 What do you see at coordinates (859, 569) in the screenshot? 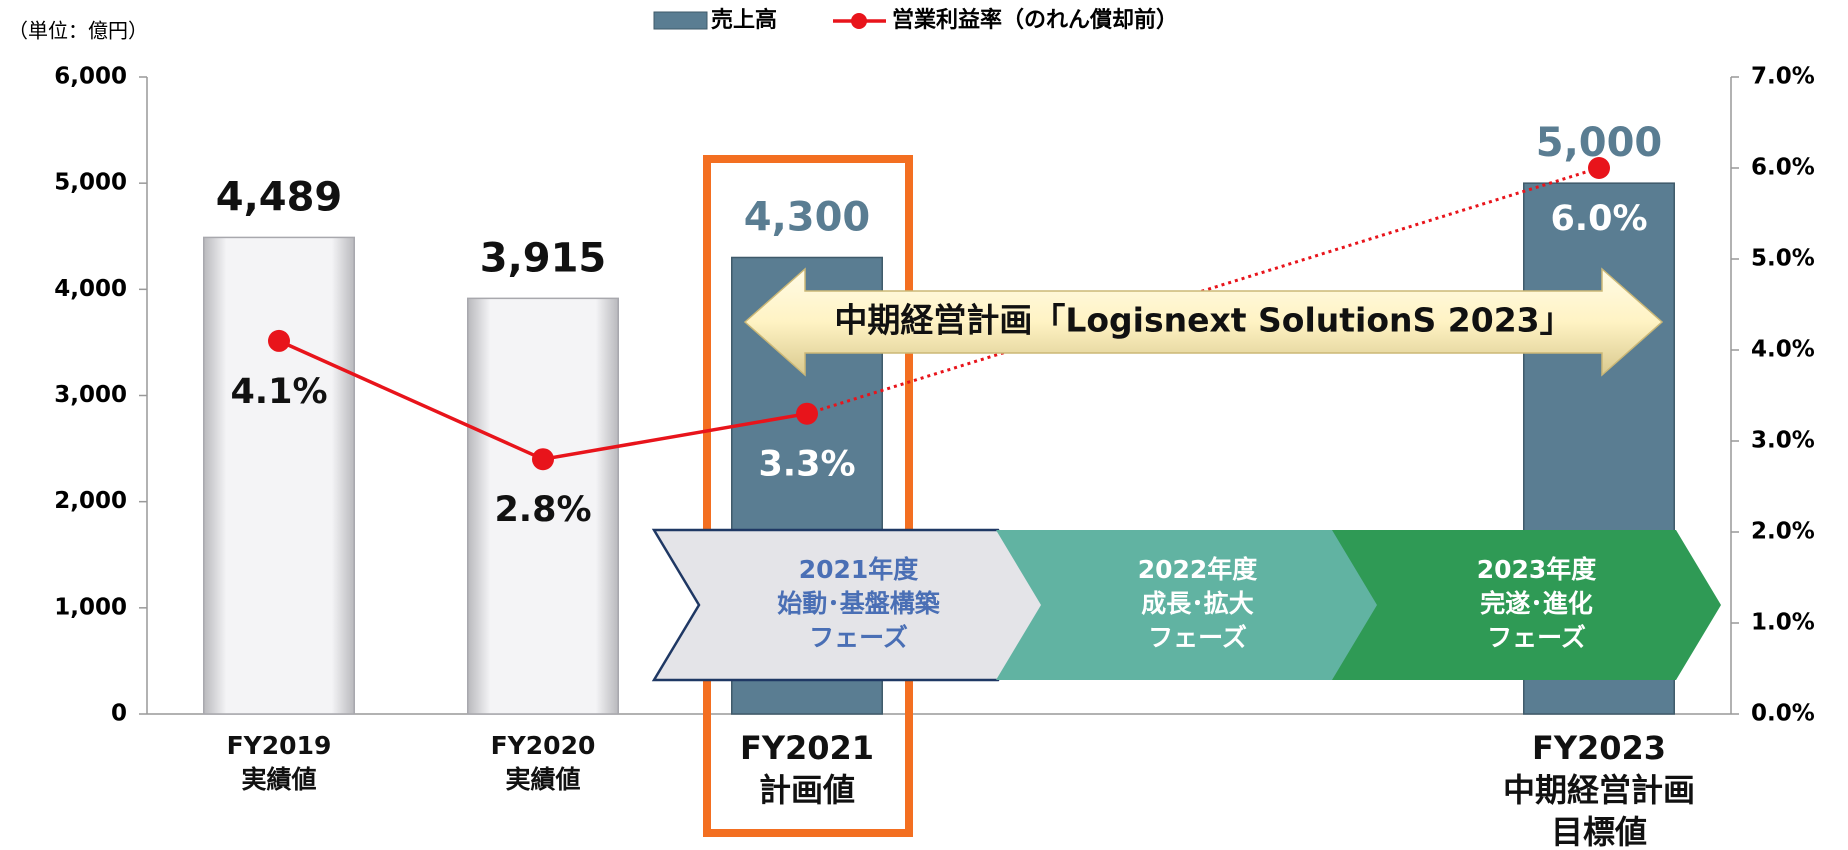
I see `phase-label: 2021年度` at bounding box center [859, 569].